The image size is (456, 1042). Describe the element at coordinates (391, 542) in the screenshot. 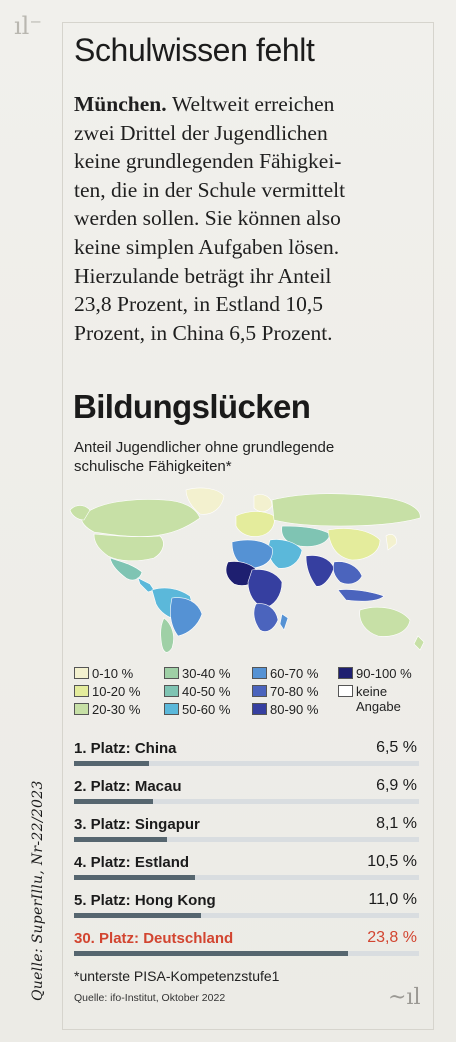

I see `map-japan` at that location.